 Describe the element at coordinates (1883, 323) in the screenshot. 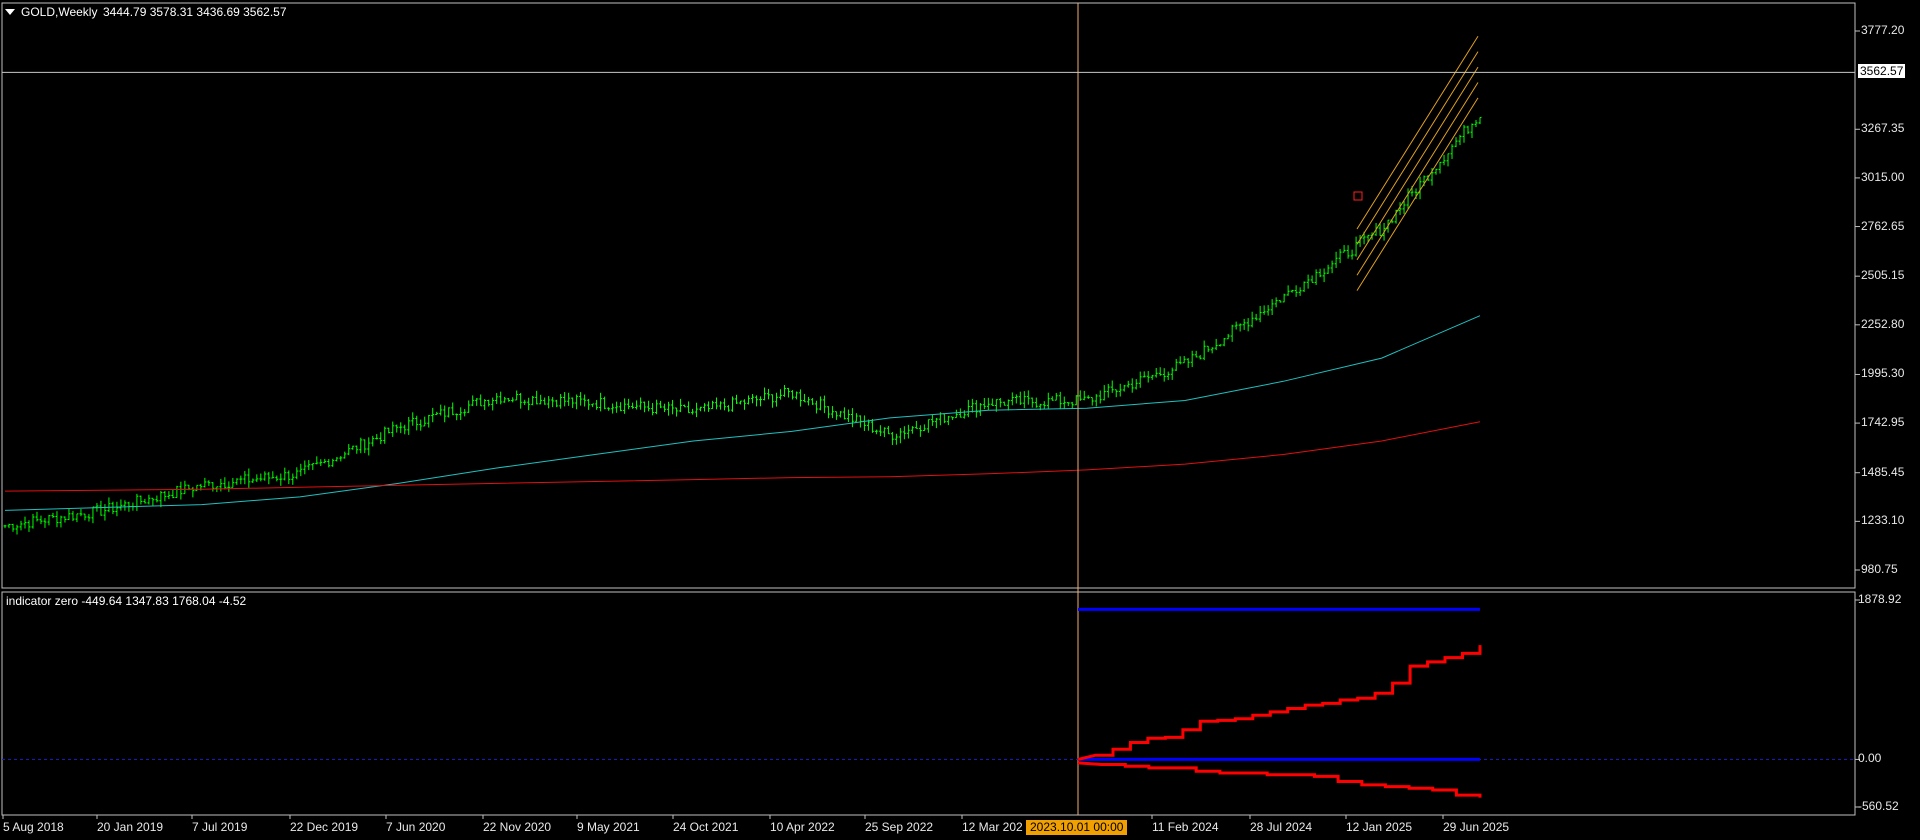

I see `y-axis-label: 2252.80` at that location.